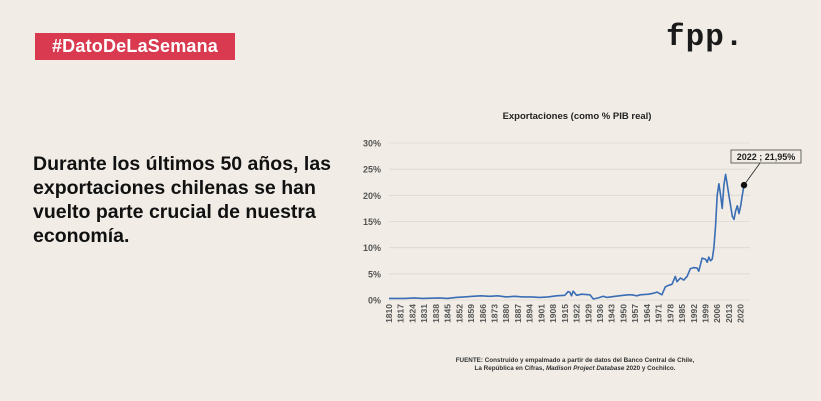  Describe the element at coordinates (424, 313) in the screenshot. I see `x-tick-label: 1831` at that location.